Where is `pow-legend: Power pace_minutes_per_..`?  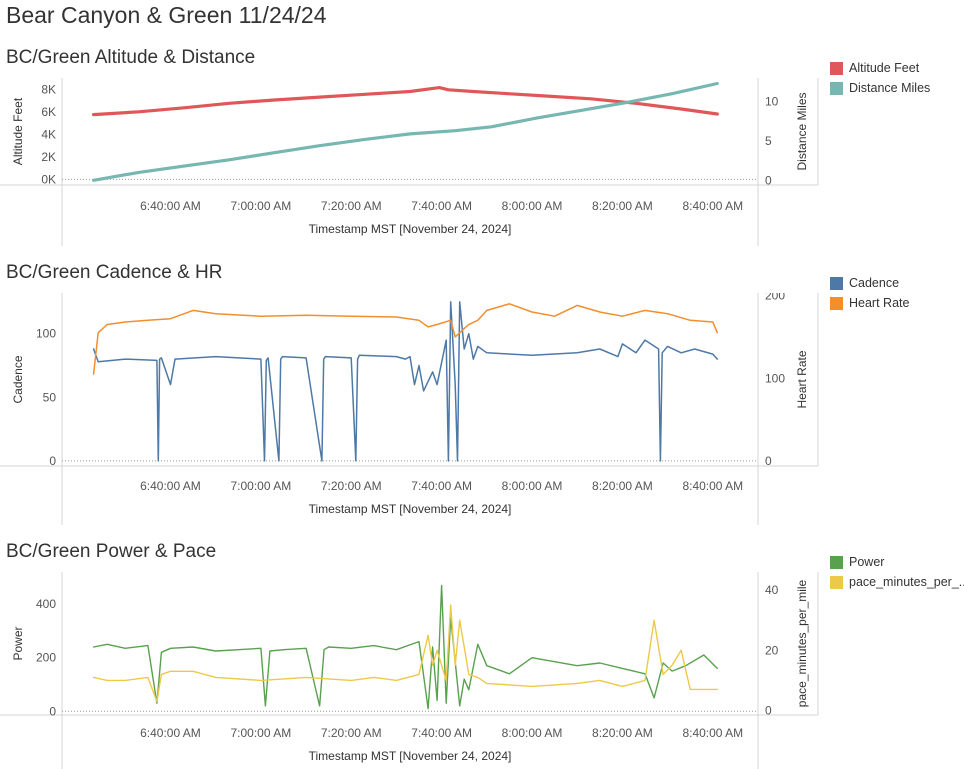 pow-legend: Power pace_minutes_per_.. is located at coordinates (897, 572).